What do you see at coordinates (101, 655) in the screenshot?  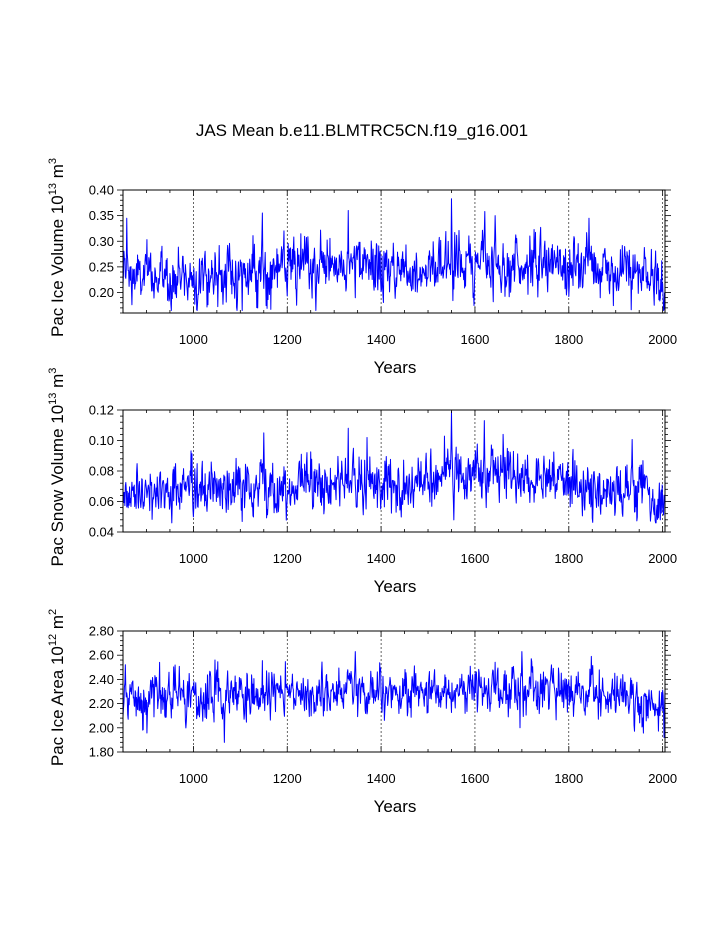 I see `ytick-label-2-60: 2.60` at bounding box center [101, 655].